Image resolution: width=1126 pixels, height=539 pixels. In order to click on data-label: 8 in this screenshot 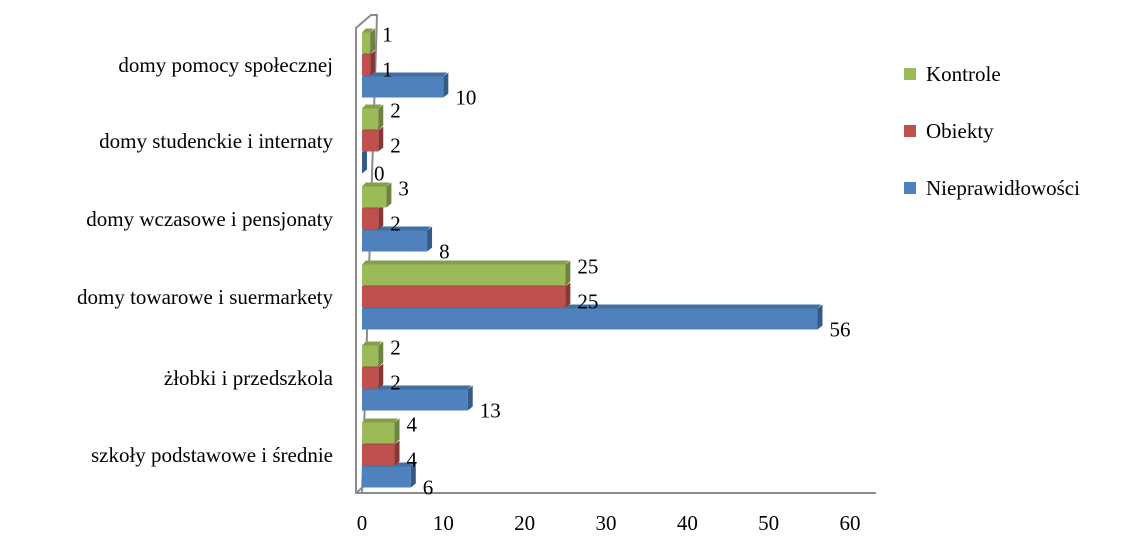, I will do `click(444, 252)`.